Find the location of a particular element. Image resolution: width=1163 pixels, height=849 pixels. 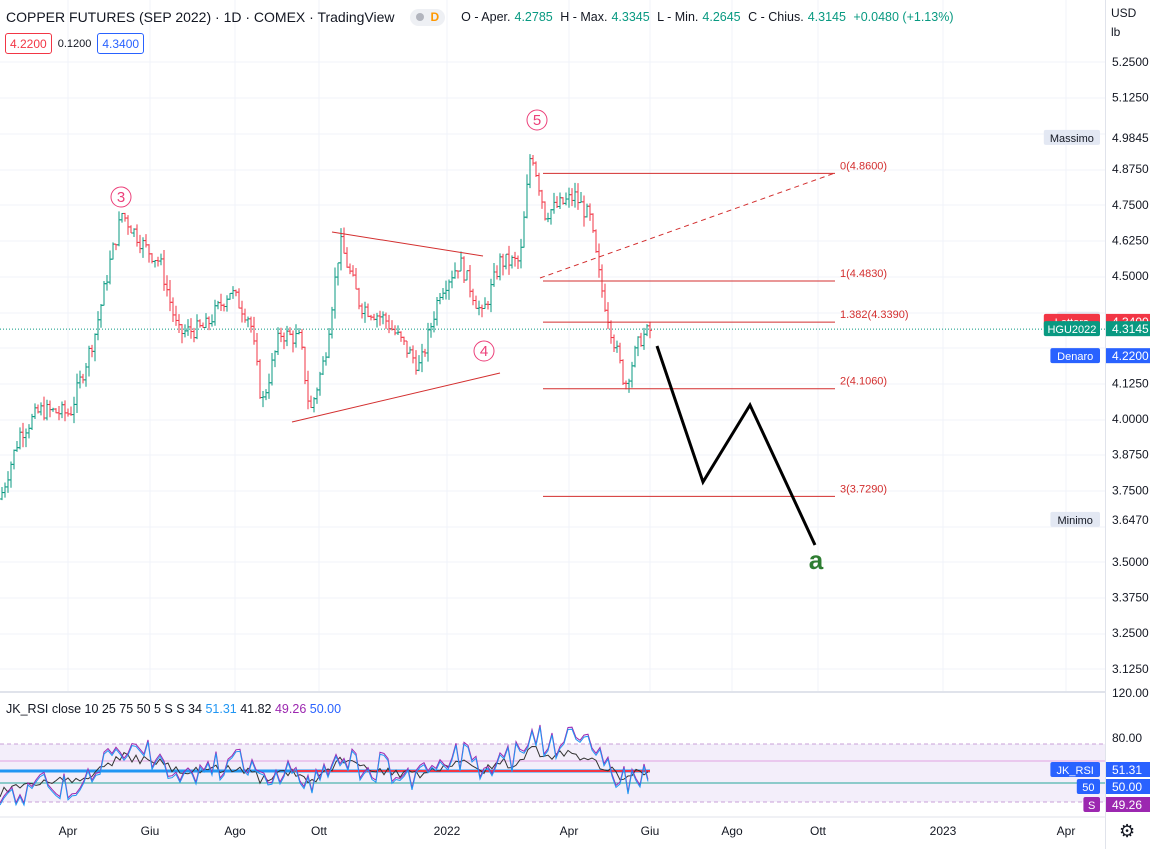

flag-letter: D is located at coordinates (435, 17).